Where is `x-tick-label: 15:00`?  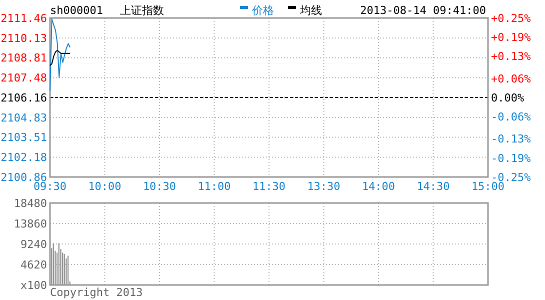
x-tick-label: 15:00 is located at coordinates (488, 186).